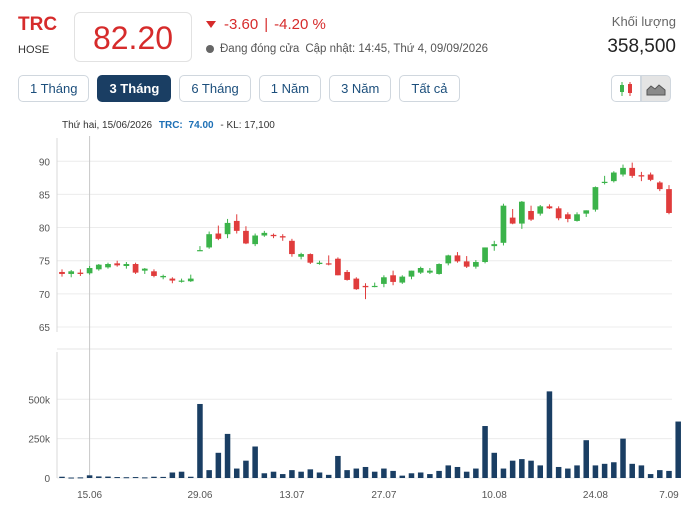 Image resolution: width=700 pixels, height=505 pixels. What do you see at coordinates (47, 479) in the screenshot?
I see `volume-axis-tick: 0` at bounding box center [47, 479].